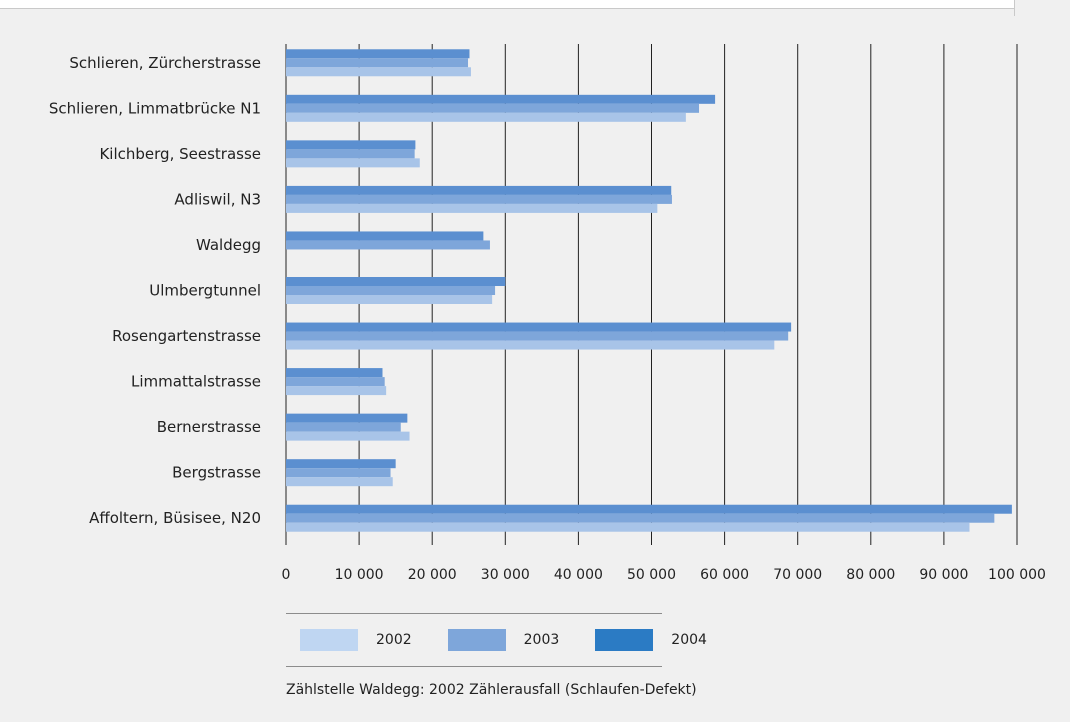  I want to click on legend-label-2002: 2002, so click(394, 640).